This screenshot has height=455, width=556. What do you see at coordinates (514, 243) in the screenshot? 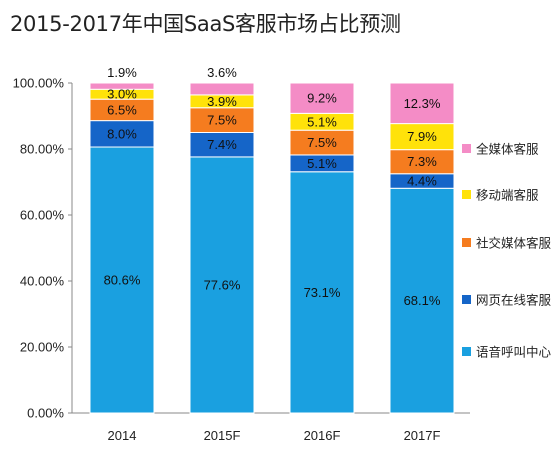
I see `legend-label: 社交媒体客服` at bounding box center [514, 243].